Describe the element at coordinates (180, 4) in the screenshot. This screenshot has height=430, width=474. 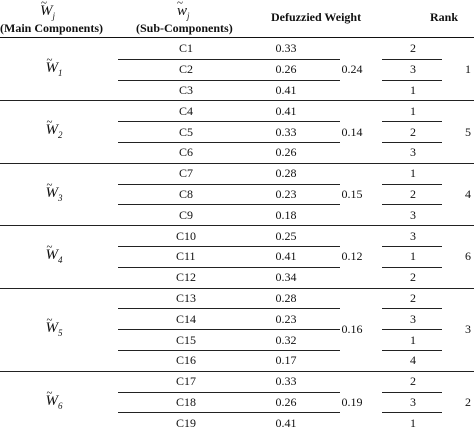
I see `sub-symbol-tilde: ~` at that location.